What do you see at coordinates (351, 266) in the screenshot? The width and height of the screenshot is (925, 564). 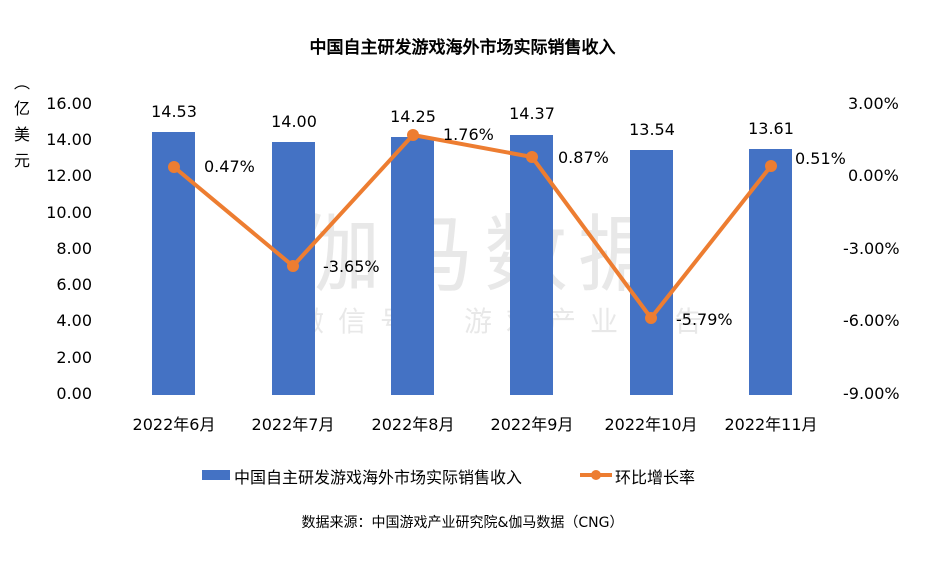 I see `line-value-label: -3.65%` at bounding box center [351, 266].